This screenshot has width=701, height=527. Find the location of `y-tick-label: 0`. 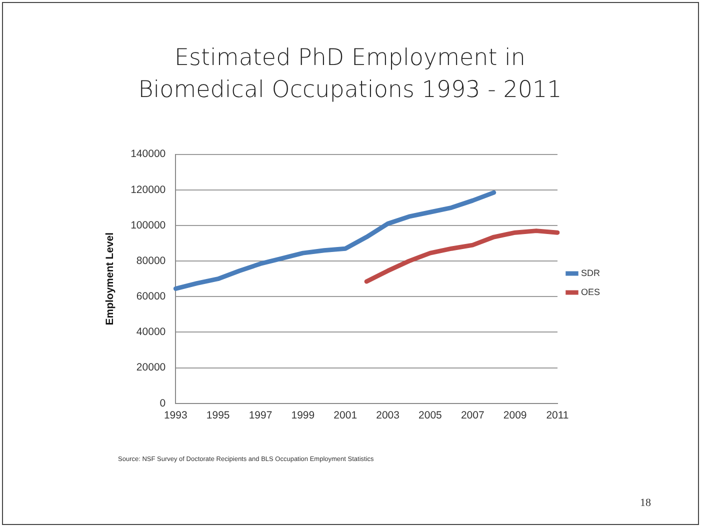

y-tick-label: 0 is located at coordinates (163, 403).